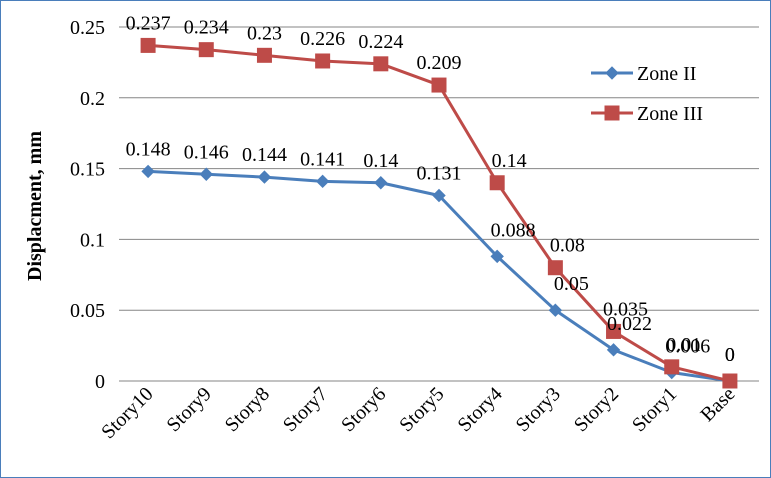  I want to click on data-label: 0.226, so click(322, 39).